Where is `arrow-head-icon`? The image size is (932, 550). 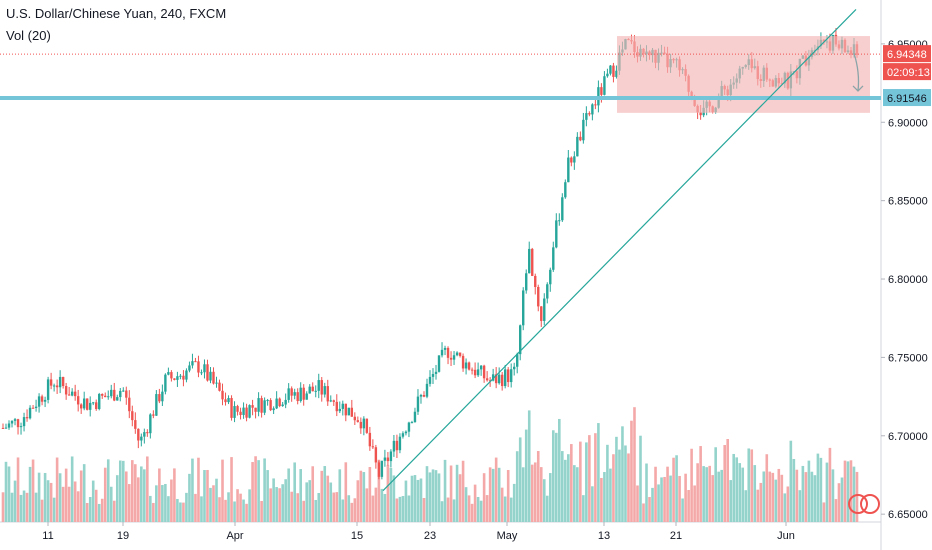 arrow-head-icon is located at coordinates (858, 88).